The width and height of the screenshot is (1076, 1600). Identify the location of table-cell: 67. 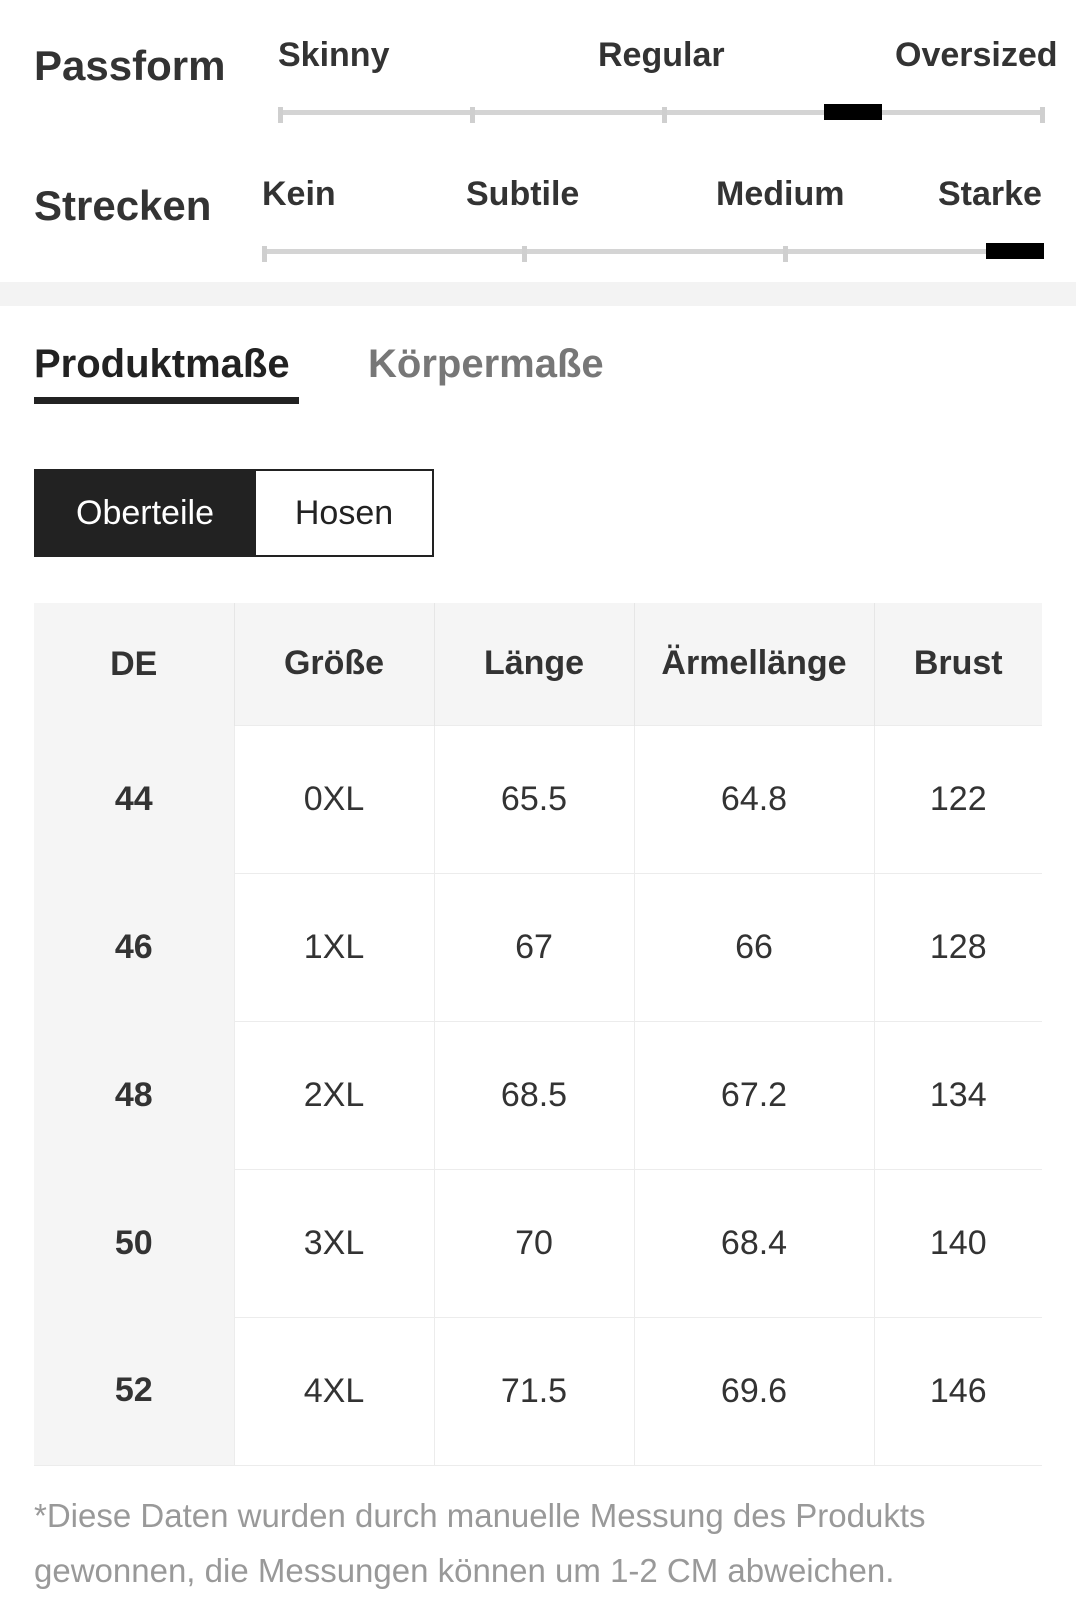
(534, 946).